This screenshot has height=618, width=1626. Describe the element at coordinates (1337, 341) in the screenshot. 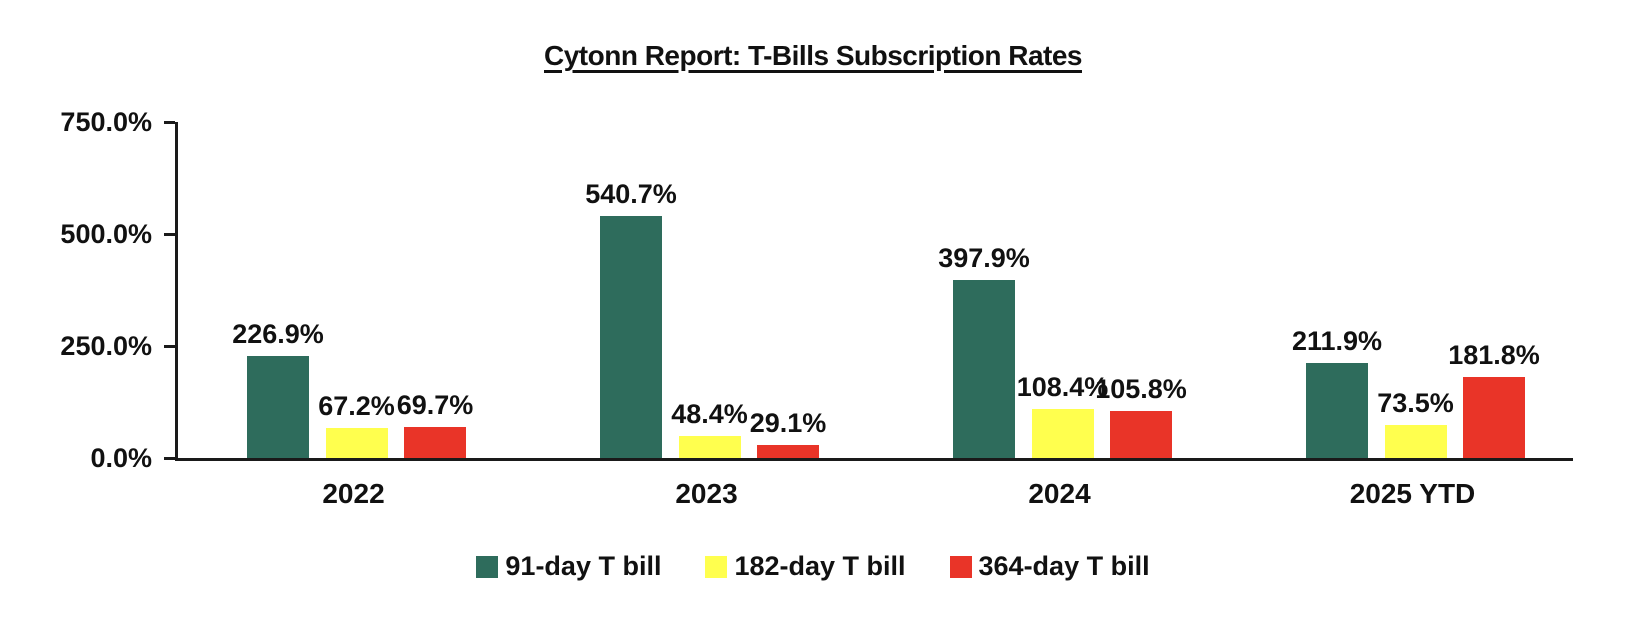

I see `value-label: 211.9%` at that location.